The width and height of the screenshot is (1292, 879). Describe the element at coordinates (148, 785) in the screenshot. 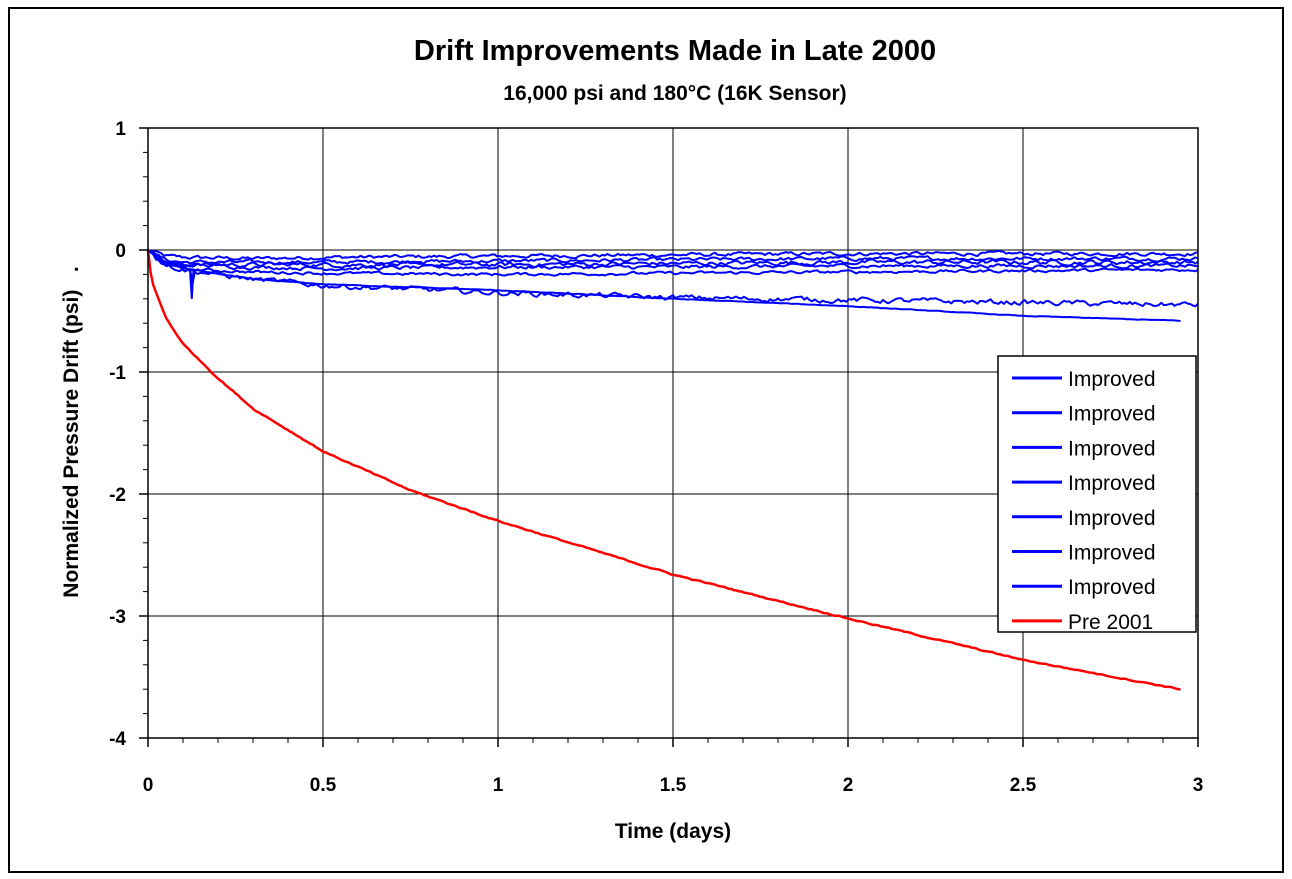

I see `x-tick-label: 0` at that location.